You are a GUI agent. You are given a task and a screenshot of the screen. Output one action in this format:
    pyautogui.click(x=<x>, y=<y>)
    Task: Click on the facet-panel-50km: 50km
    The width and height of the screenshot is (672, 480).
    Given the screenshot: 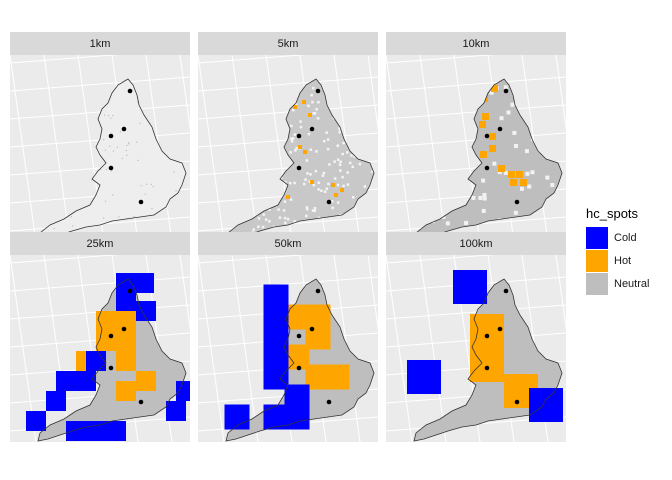 What is the action you would take?
    pyautogui.click(x=288, y=337)
    